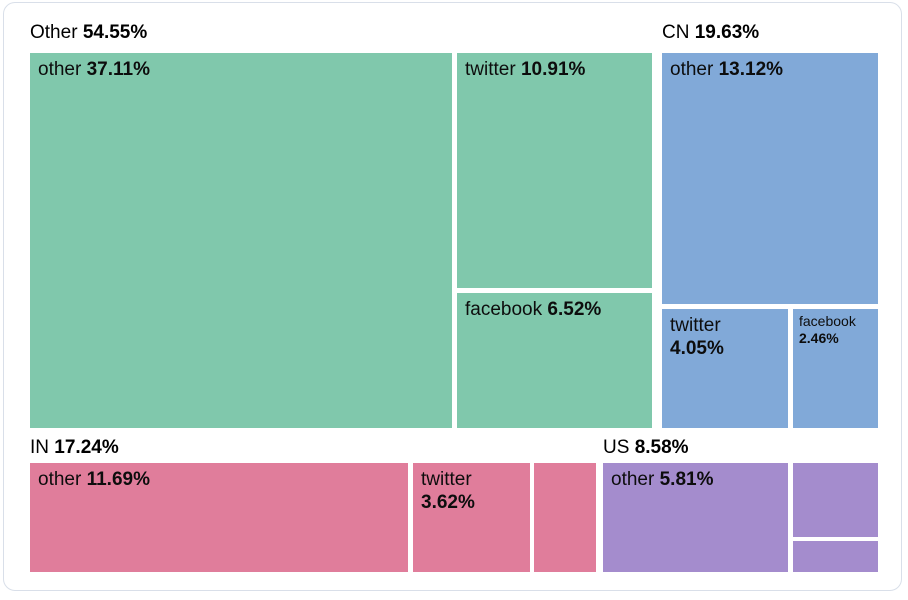 The width and height of the screenshot is (908, 600). What do you see at coordinates (553, 69) in the screenshot?
I see `cell-value: 10.91%` at bounding box center [553, 69].